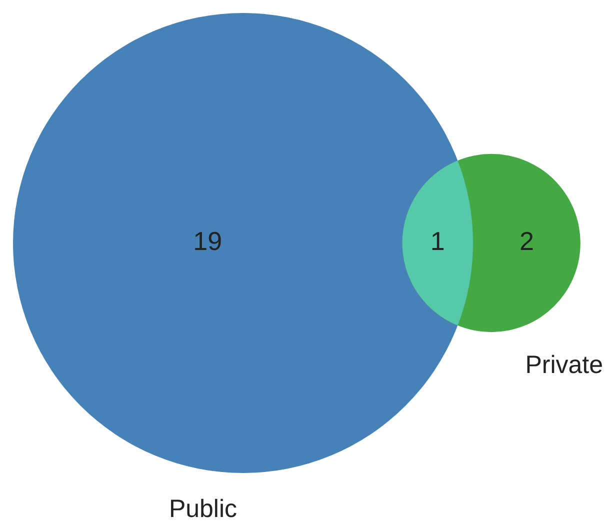 Image resolution: width=605 pixels, height=524 pixels. I want to click on data-label: 2, so click(526, 241).